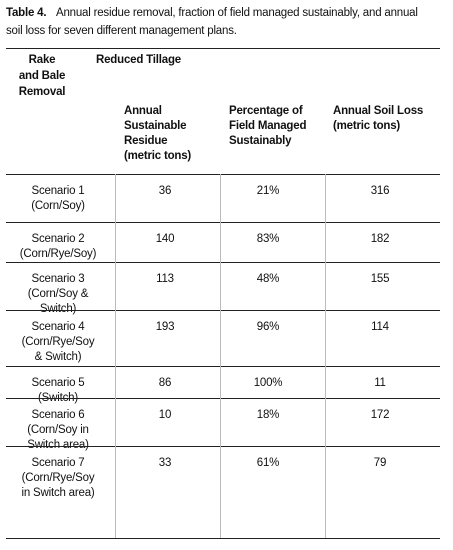 Image resolution: width=453 pixels, height=550 pixels. What do you see at coordinates (380, 383) in the screenshot?
I see `cell: 11` at bounding box center [380, 383].